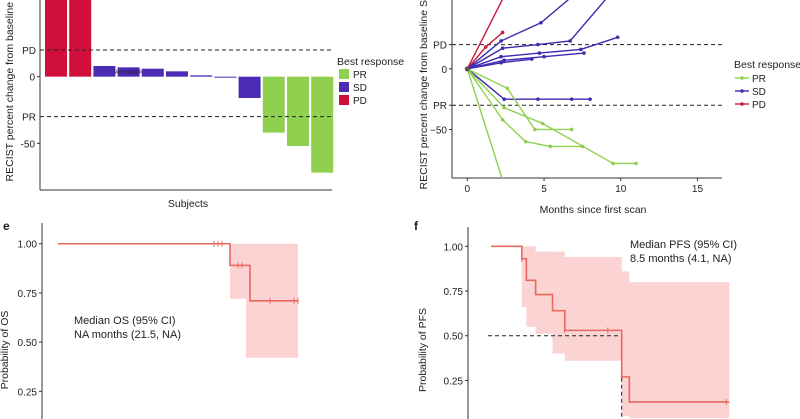  What do you see at coordinates (621, 189) in the screenshot?
I see `x-tick-label: 10` at bounding box center [621, 189].